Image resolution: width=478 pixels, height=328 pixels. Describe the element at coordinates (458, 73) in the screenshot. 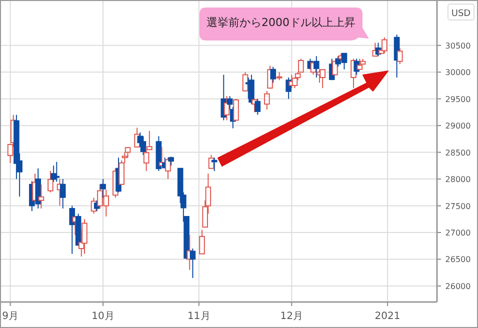

I see `y-tick-label: 30000` at that location.